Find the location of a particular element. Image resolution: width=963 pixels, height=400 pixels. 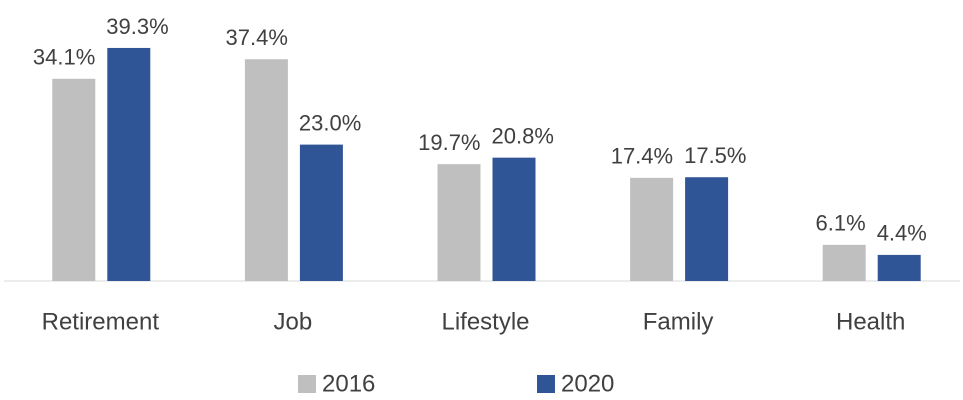

legend-label: 2020 is located at coordinates (587, 383).